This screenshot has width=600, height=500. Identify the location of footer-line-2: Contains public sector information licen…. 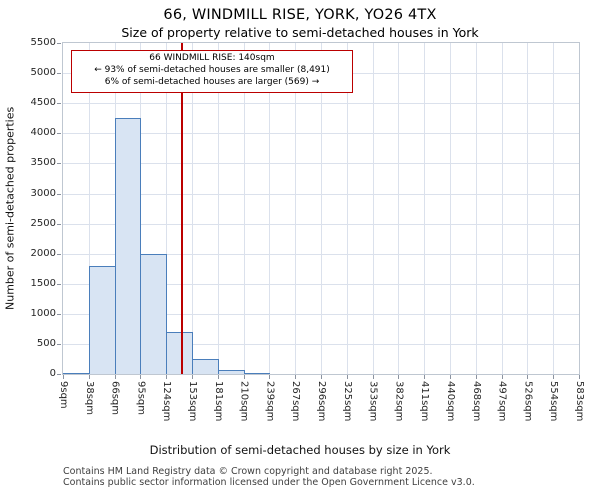
(269, 483).